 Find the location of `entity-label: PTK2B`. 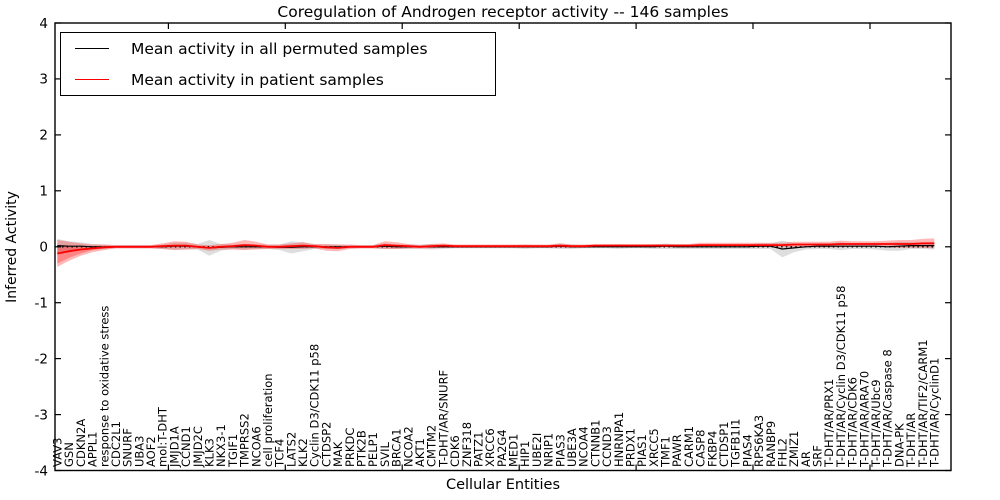

entity-label: PTK2B is located at coordinates (362, 448).